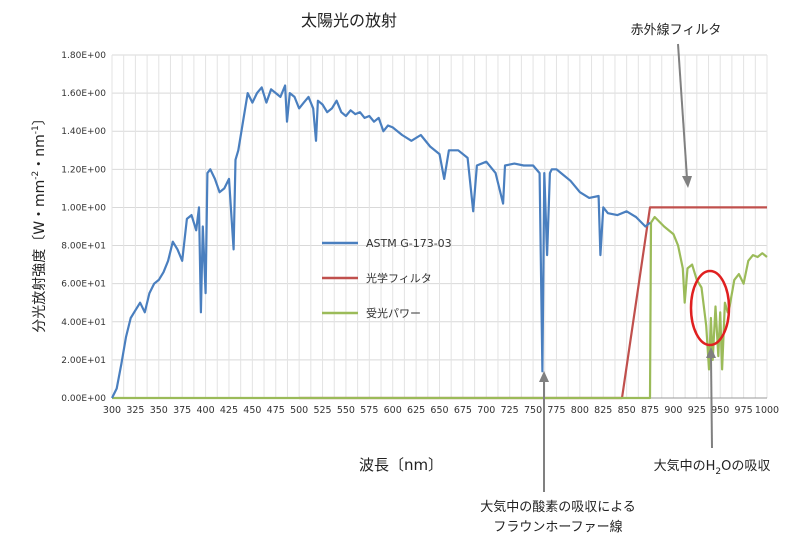 The width and height of the screenshot is (800, 546). I want to click on y-axis-label-main: 分光放射強度〔W・mm, so click(40, 256).